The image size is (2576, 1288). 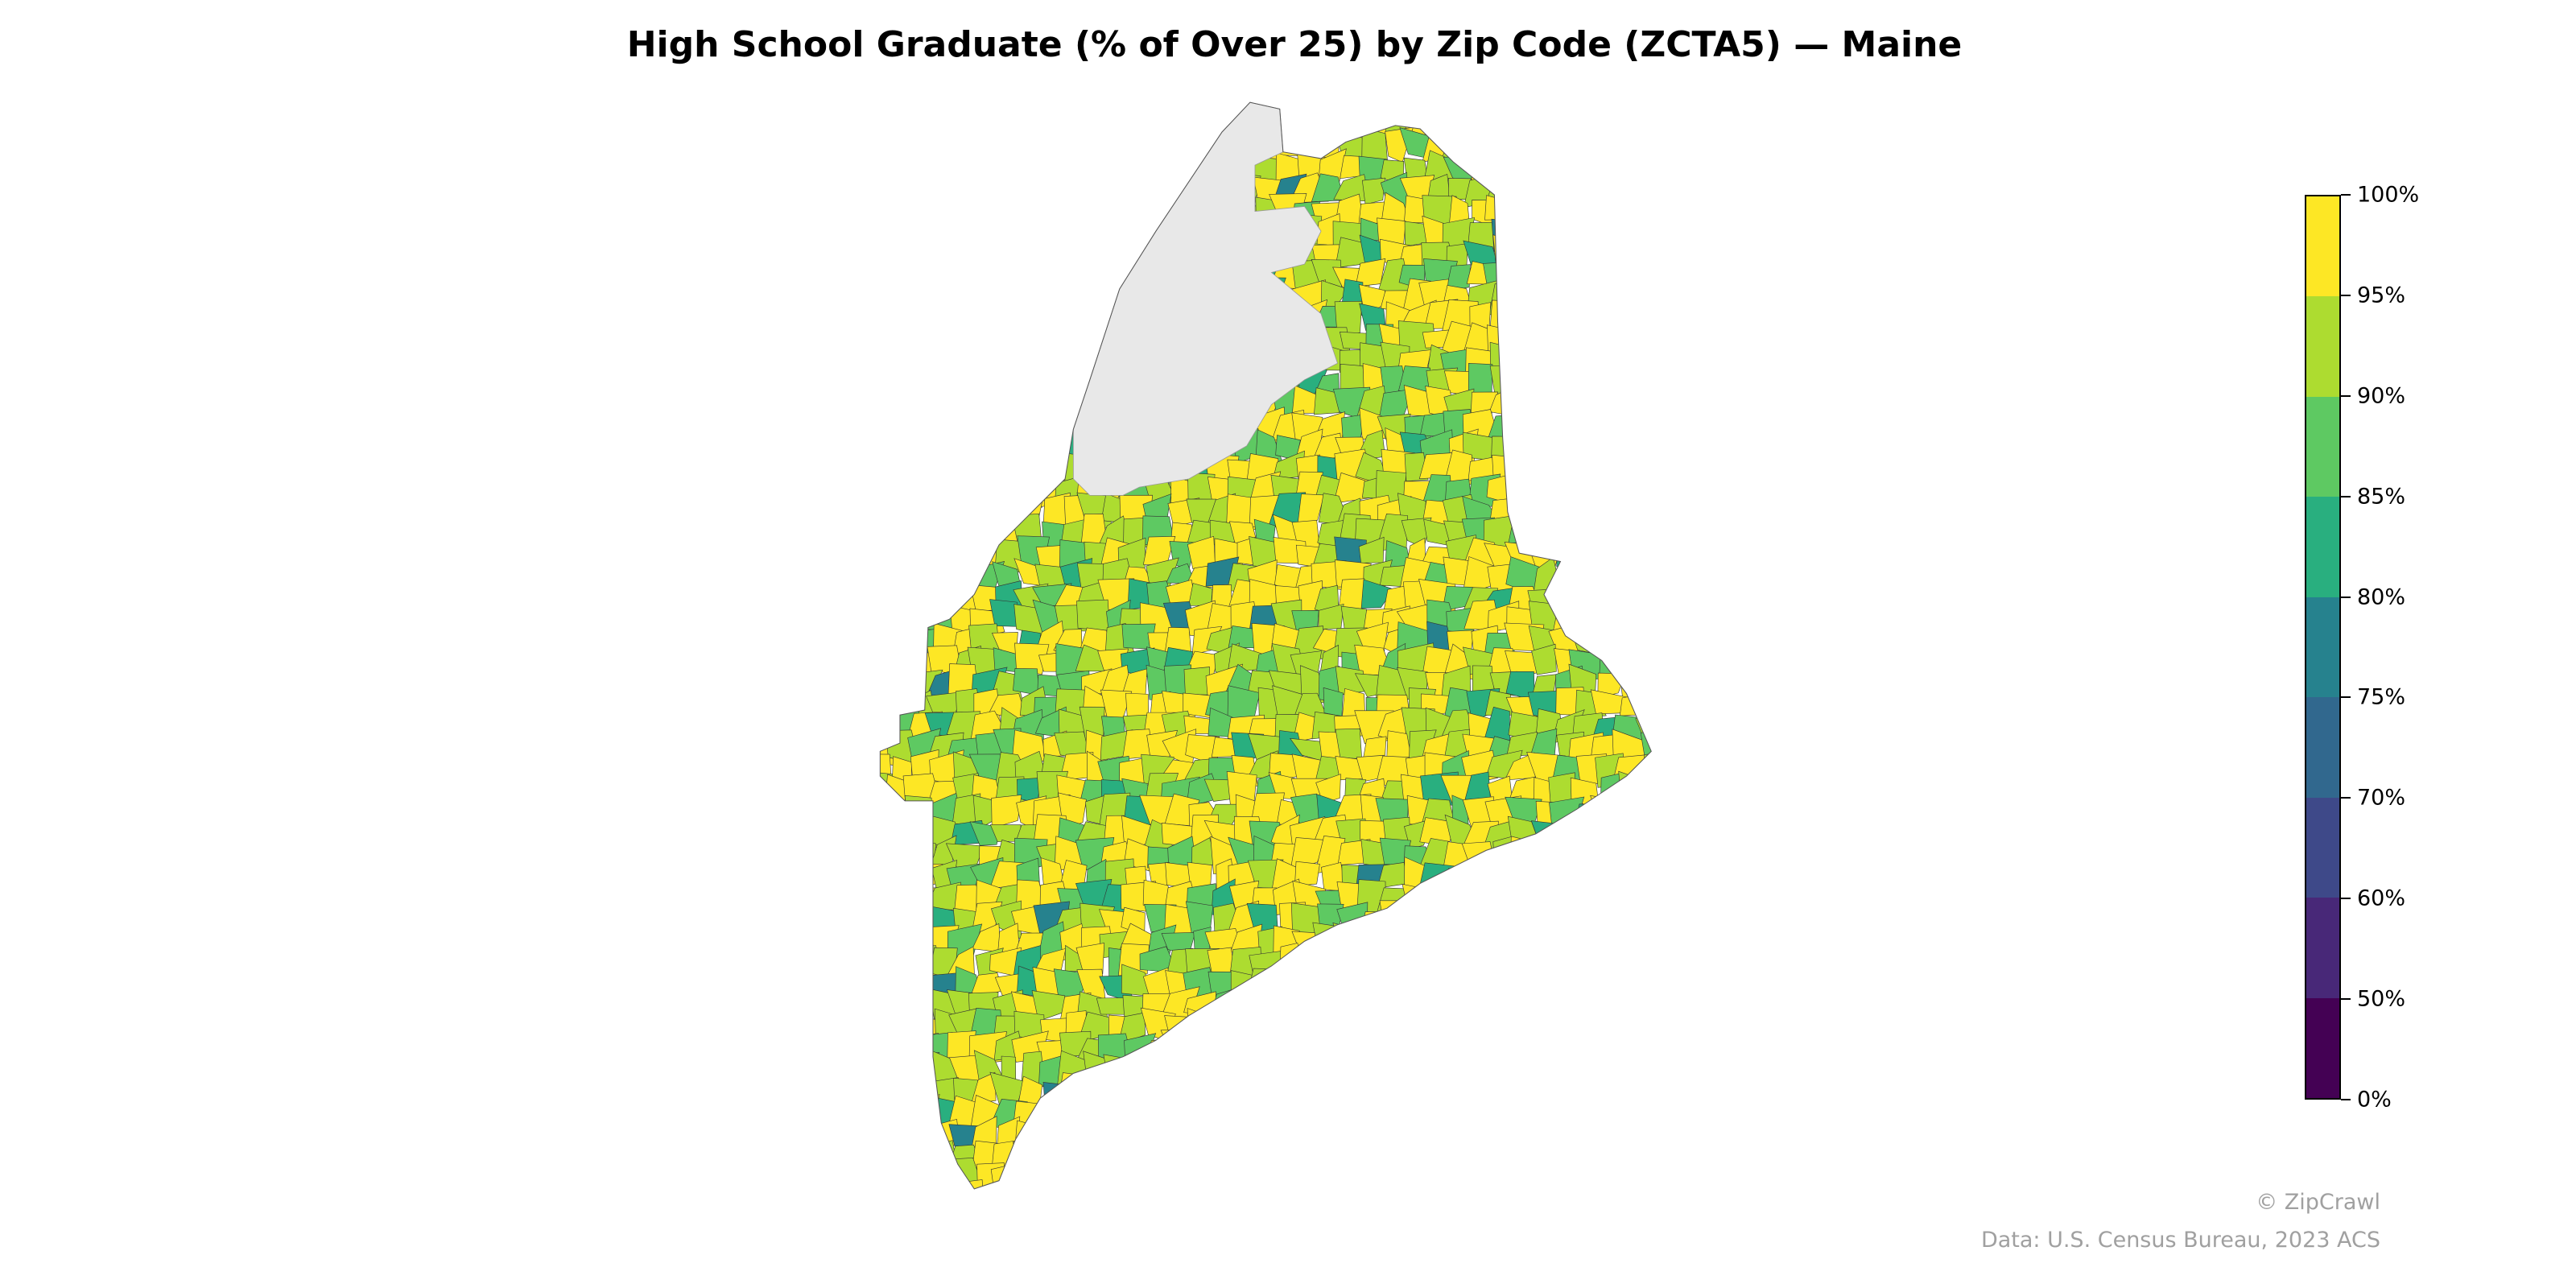 I want to click on colorbar-bin, so click(x=2322, y=547).